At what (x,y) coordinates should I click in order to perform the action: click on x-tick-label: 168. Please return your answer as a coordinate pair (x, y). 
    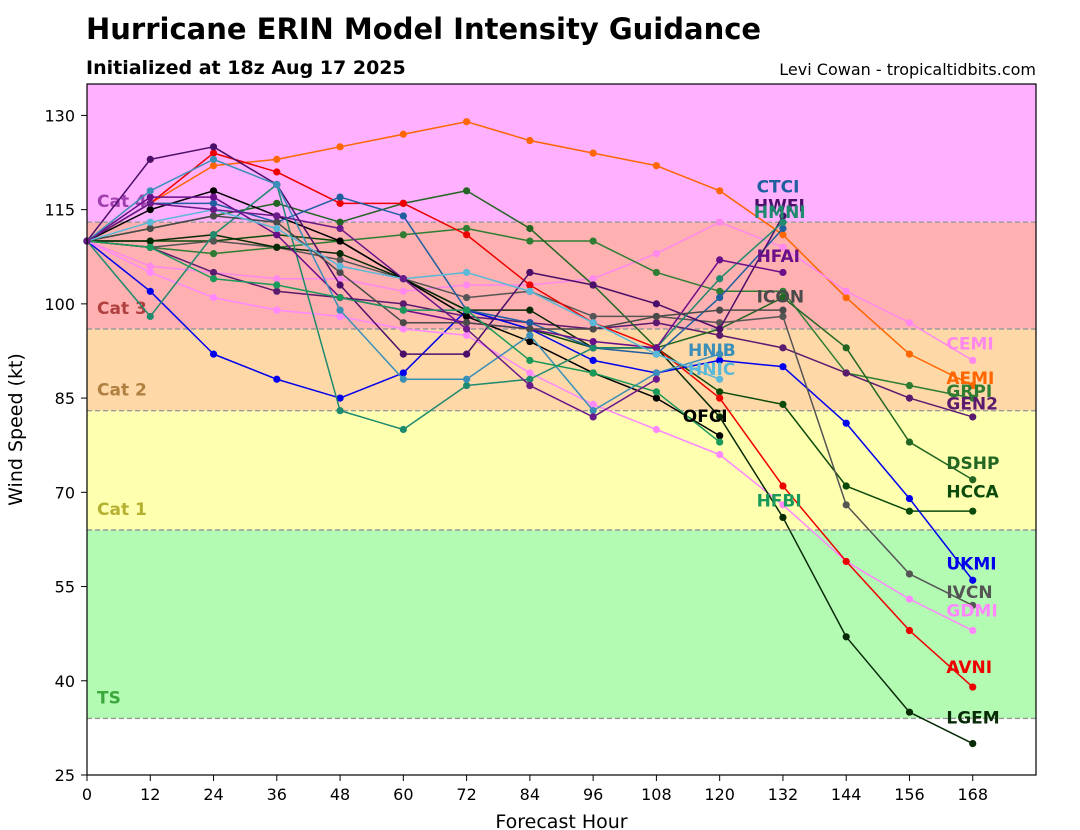
    Looking at the image, I should click on (972, 794).